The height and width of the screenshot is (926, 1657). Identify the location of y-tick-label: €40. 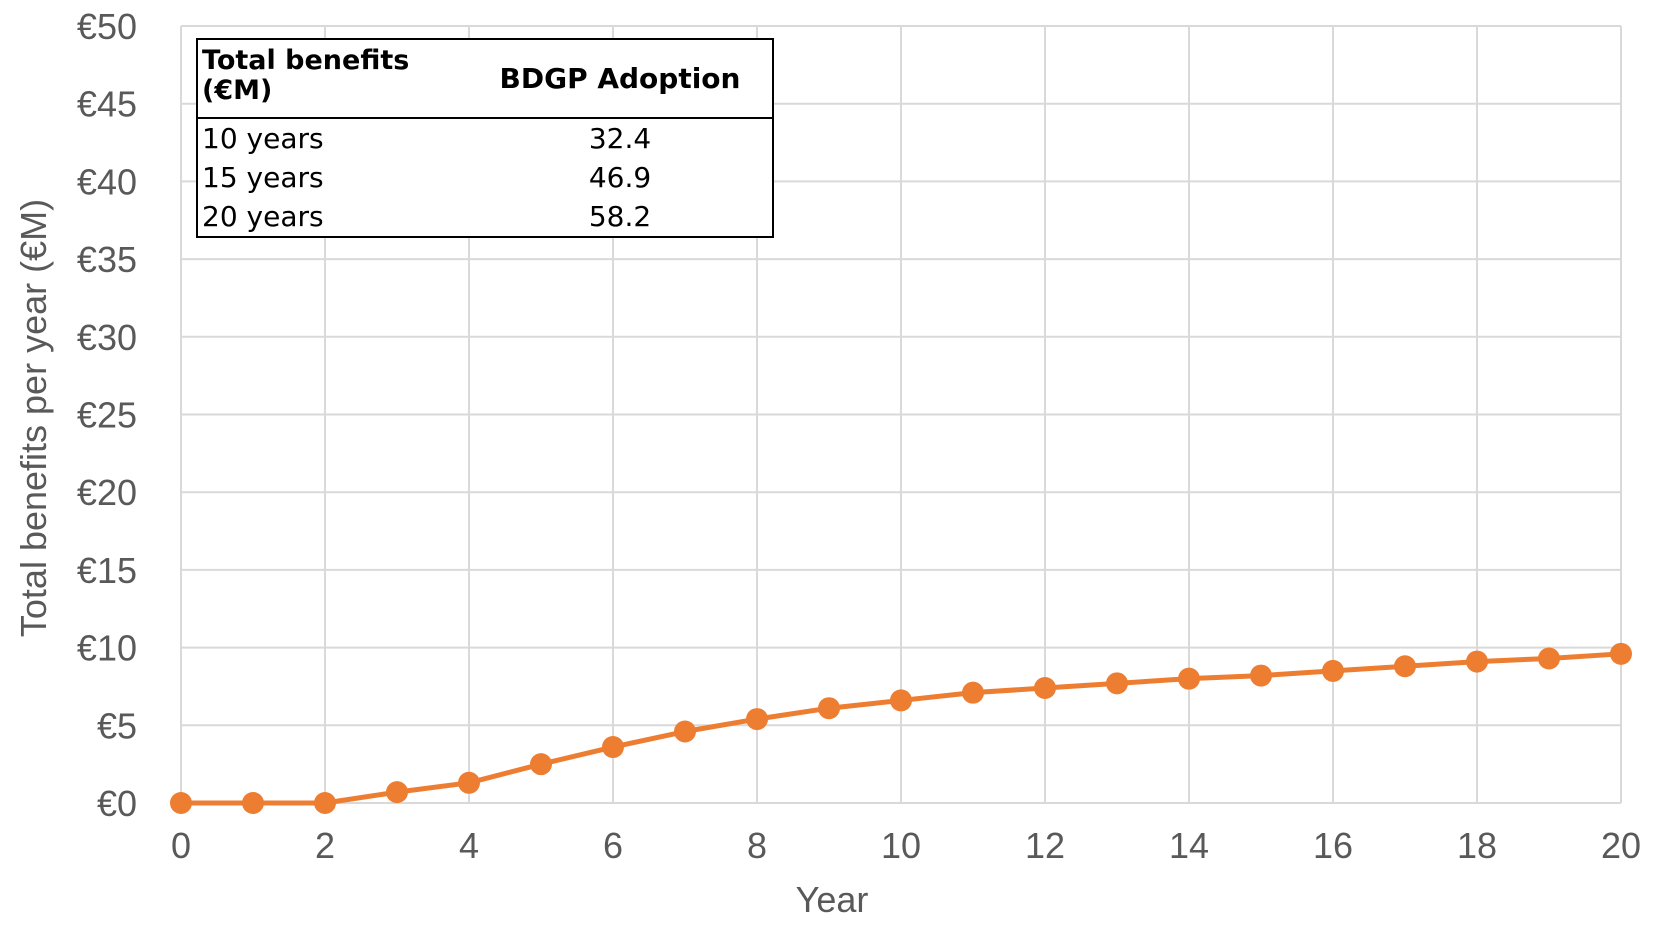
(107, 181).